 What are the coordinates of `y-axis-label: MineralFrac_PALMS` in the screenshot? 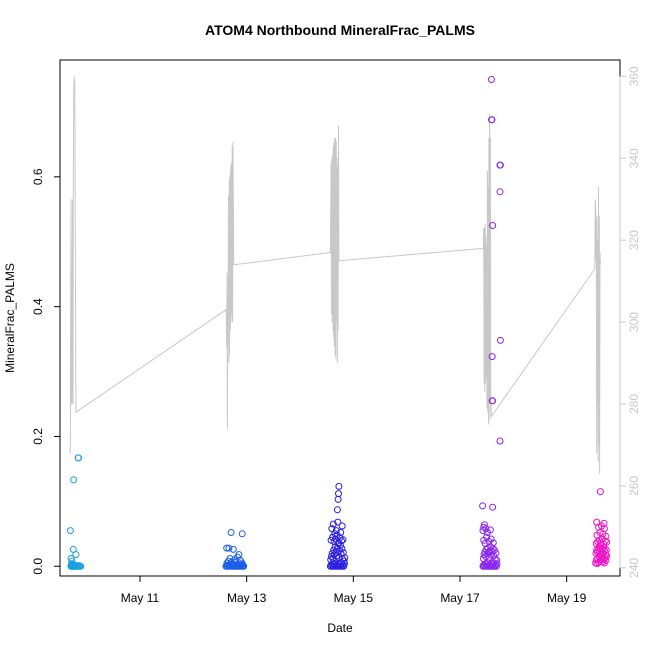 It's located at (10, 318).